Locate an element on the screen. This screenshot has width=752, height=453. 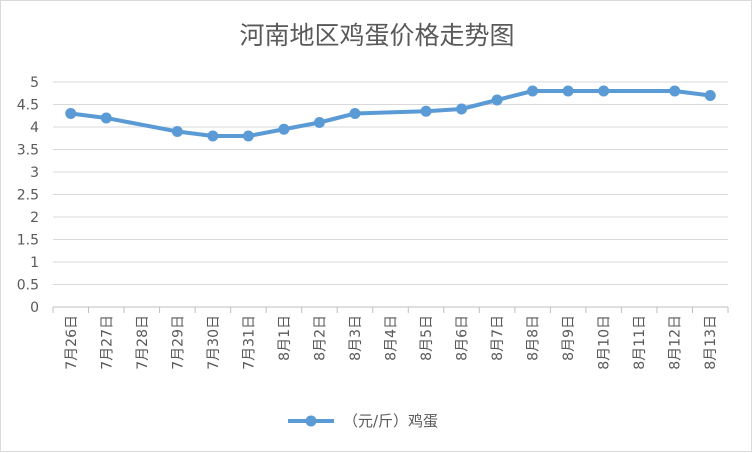
series-group is located at coordinates (390, 113).